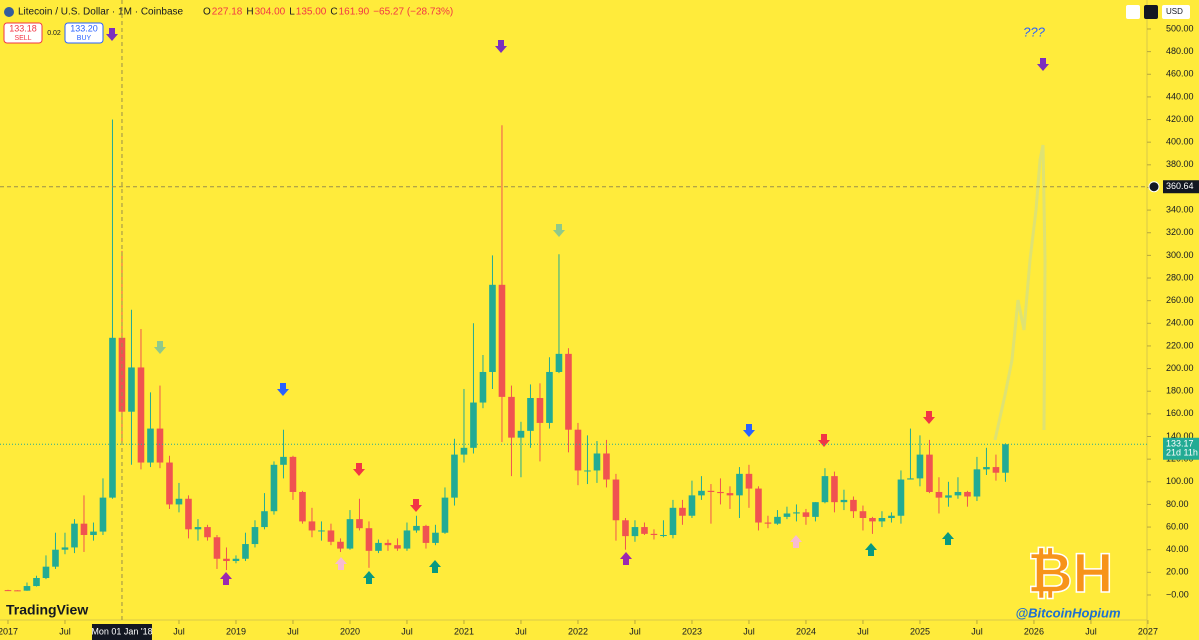  I want to click on projection-ghost, so click(1020, 292).